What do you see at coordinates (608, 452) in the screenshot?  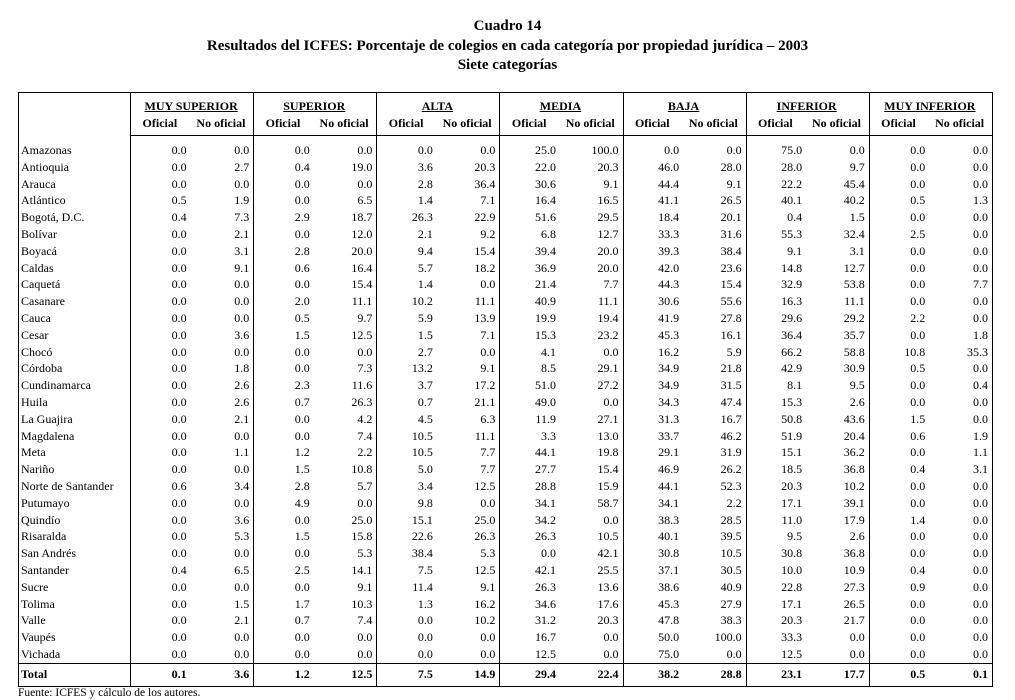 I see `cell: 19.8` at bounding box center [608, 452].